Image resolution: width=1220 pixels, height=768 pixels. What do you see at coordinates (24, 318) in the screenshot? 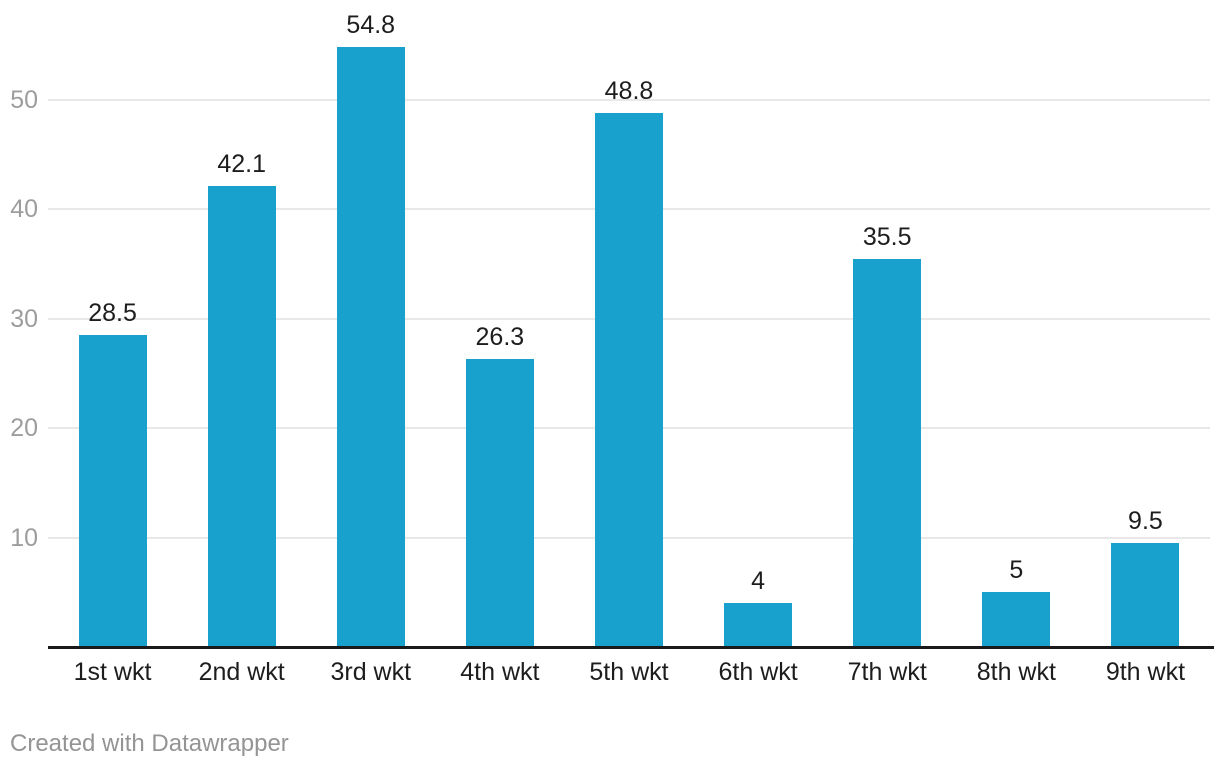
I see `y-tick-label: 30` at bounding box center [24, 318].